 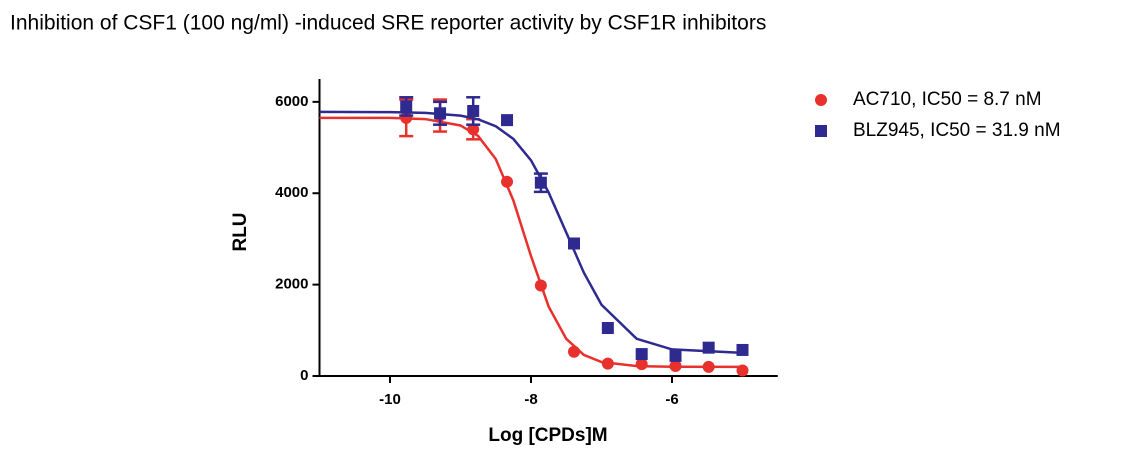 I want to click on y-axis-title: RLU, so click(x=240, y=231).